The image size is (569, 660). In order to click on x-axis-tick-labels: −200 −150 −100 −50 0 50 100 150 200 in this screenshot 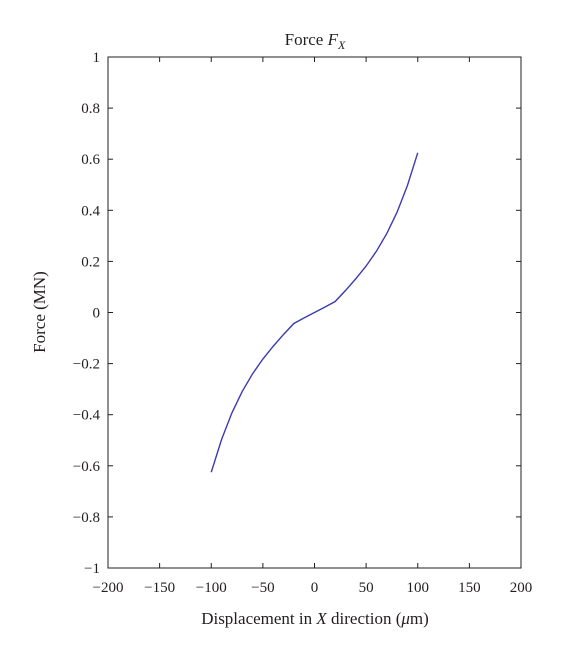, I will do `click(313, 588)`.